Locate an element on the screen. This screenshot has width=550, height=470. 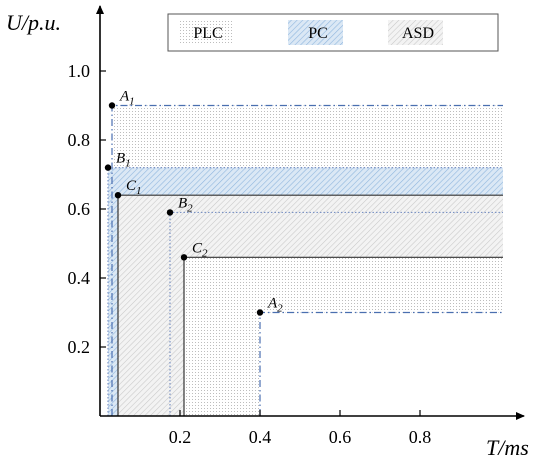
point-a2 is located at coordinates (260, 312).